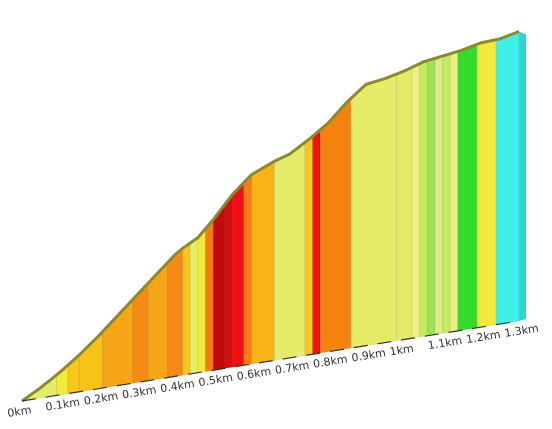  I want to click on distance-tick-label: 0.6km, so click(254, 374).